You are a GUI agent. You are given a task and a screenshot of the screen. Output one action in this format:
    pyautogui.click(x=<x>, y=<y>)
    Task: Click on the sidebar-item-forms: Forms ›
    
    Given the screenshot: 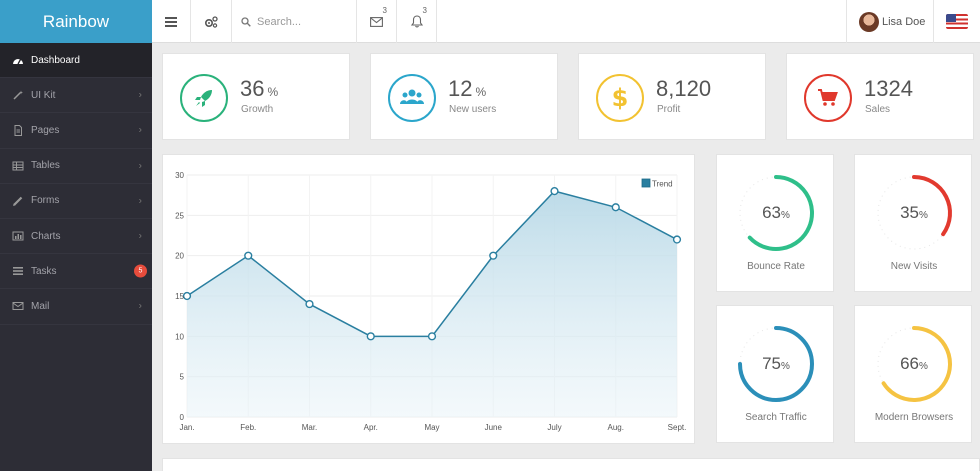 What is the action you would take?
    pyautogui.click(x=76, y=201)
    